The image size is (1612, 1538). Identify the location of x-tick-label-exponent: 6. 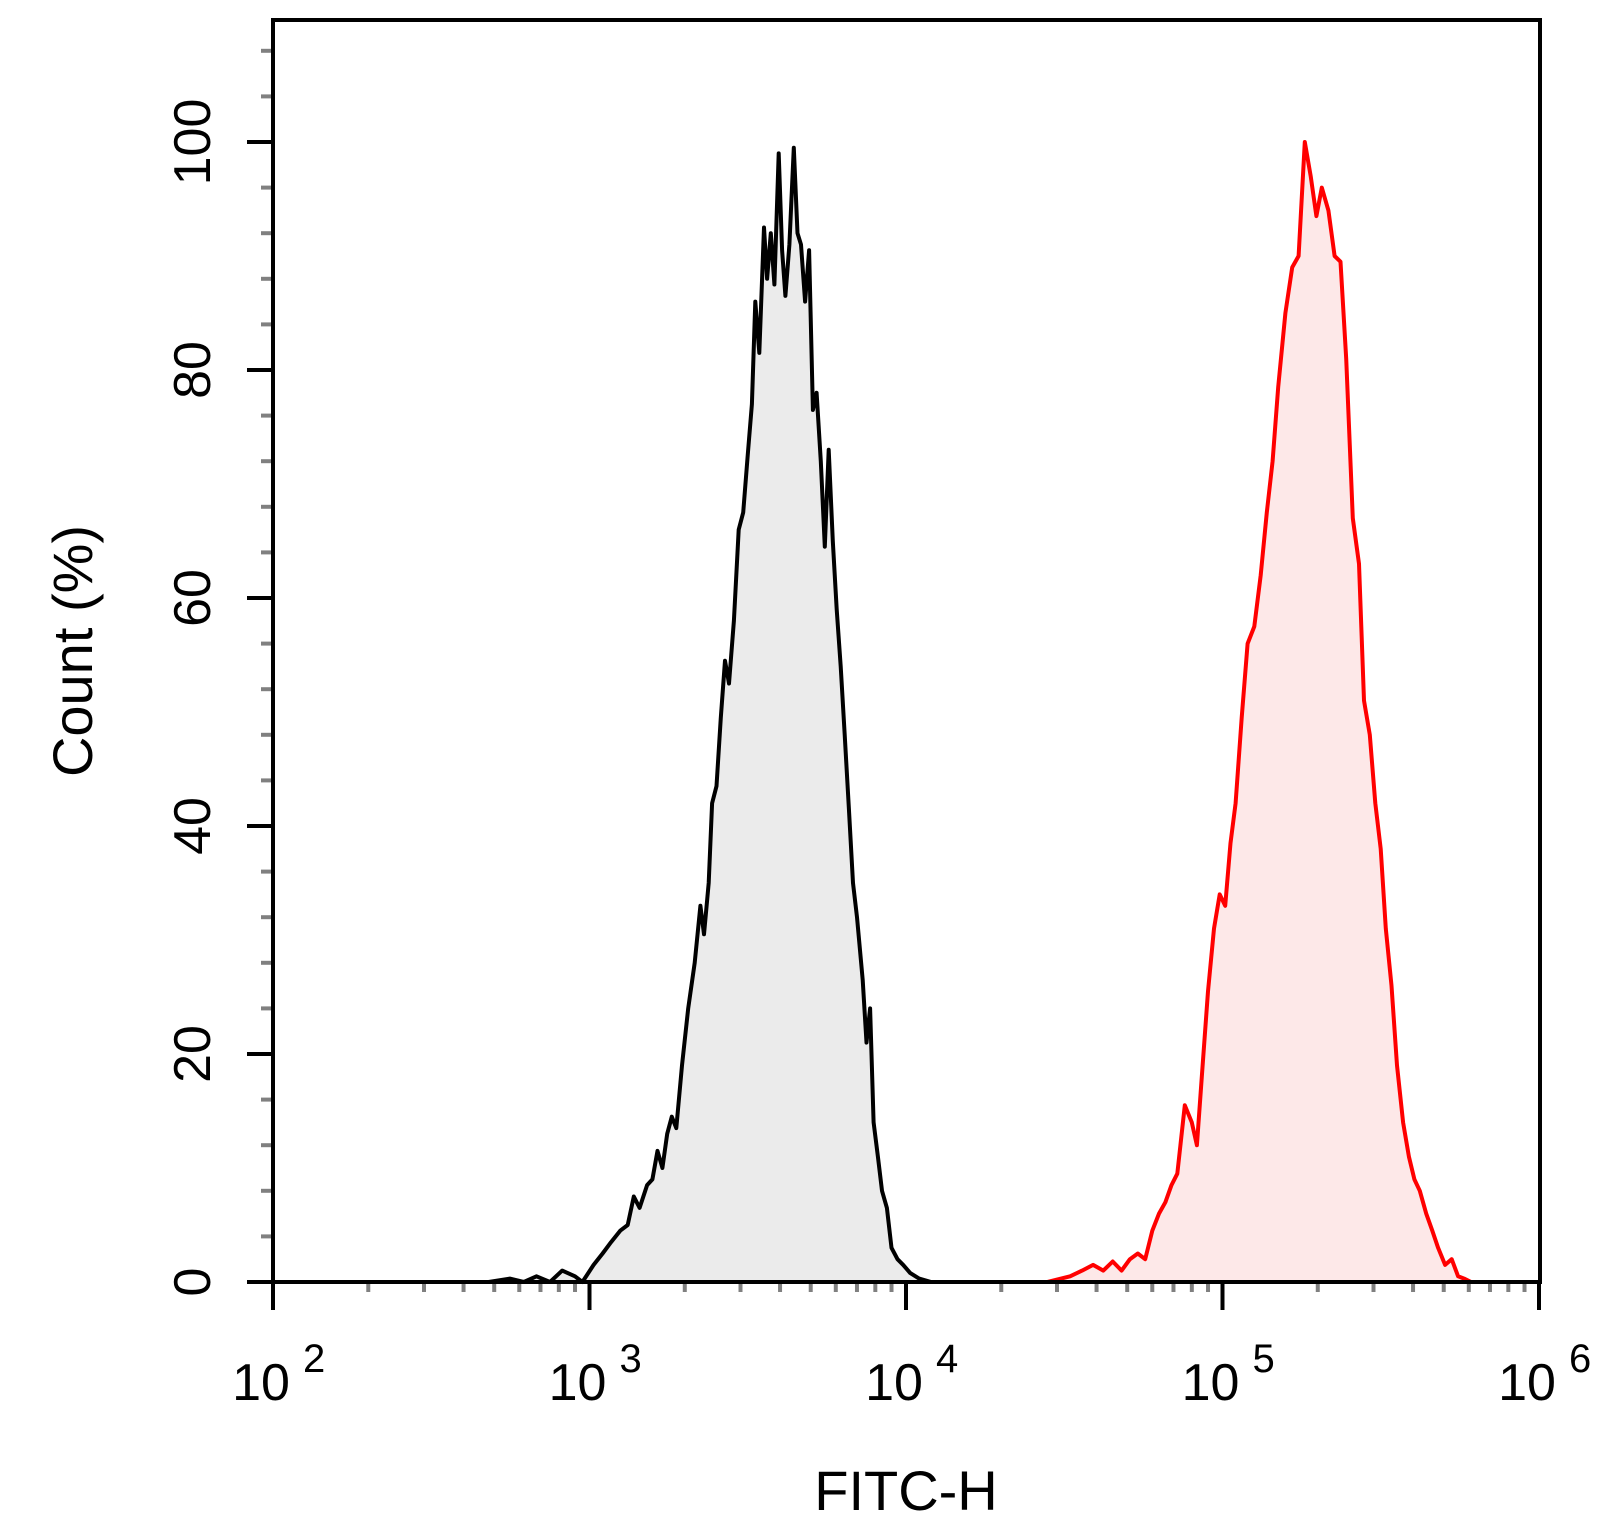
(1580, 1359).